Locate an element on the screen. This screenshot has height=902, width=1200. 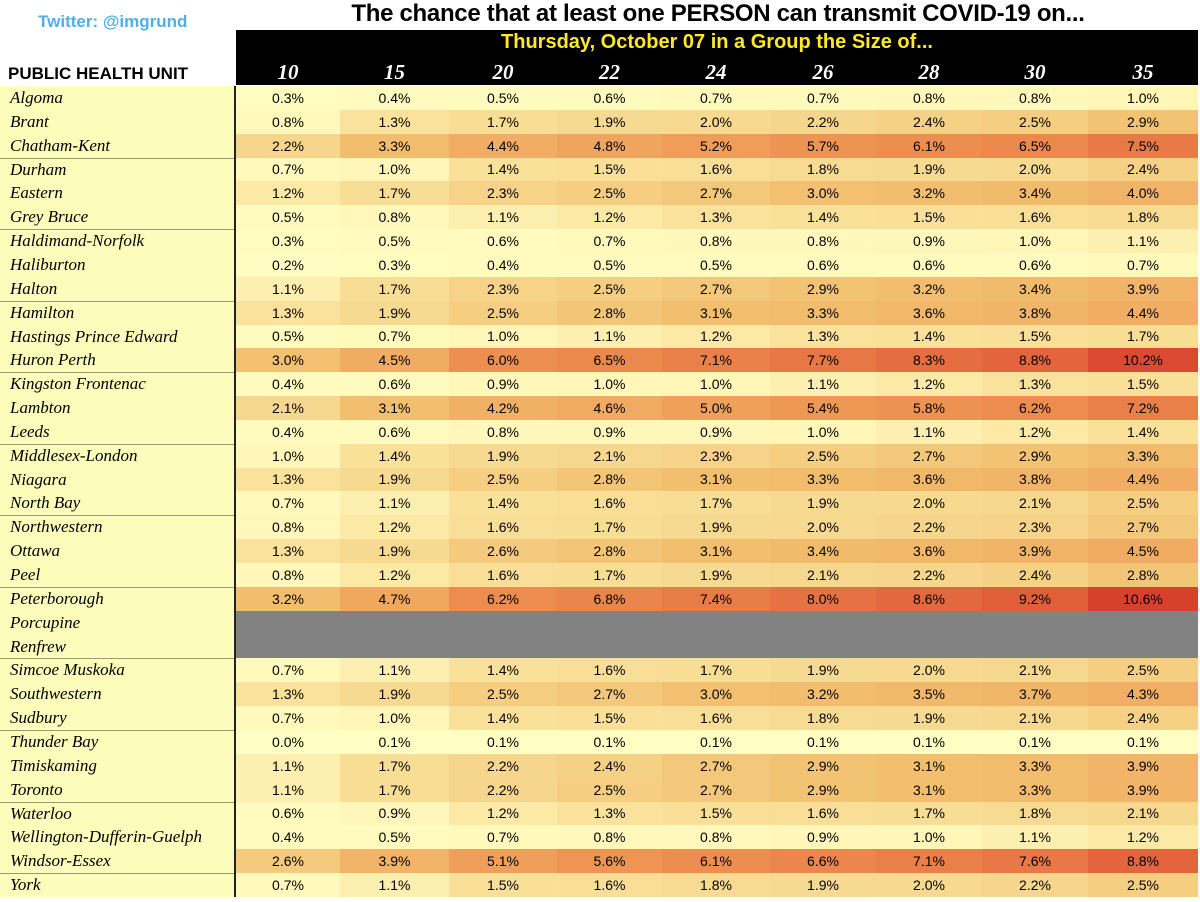
heatmap-cell: 0.3% is located at coordinates (288, 241).